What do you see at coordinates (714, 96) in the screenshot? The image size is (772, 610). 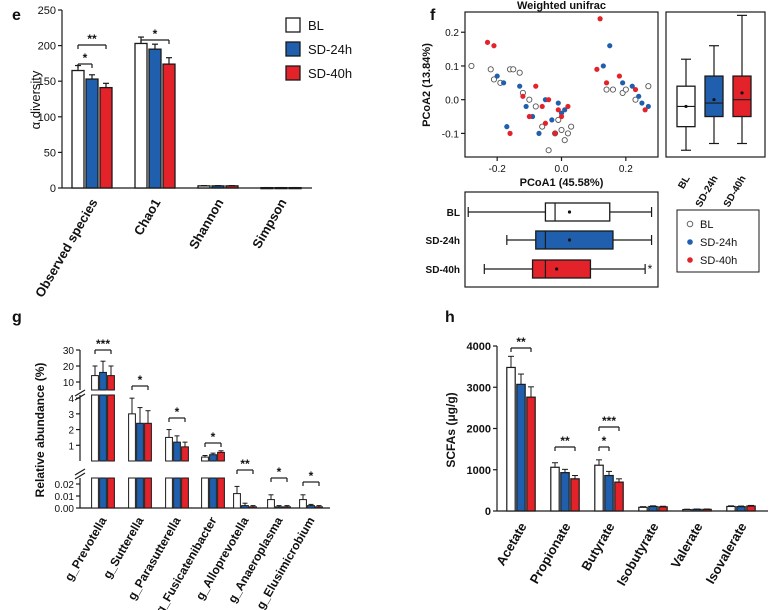 I see `chart1-side-box` at bounding box center [714, 96].